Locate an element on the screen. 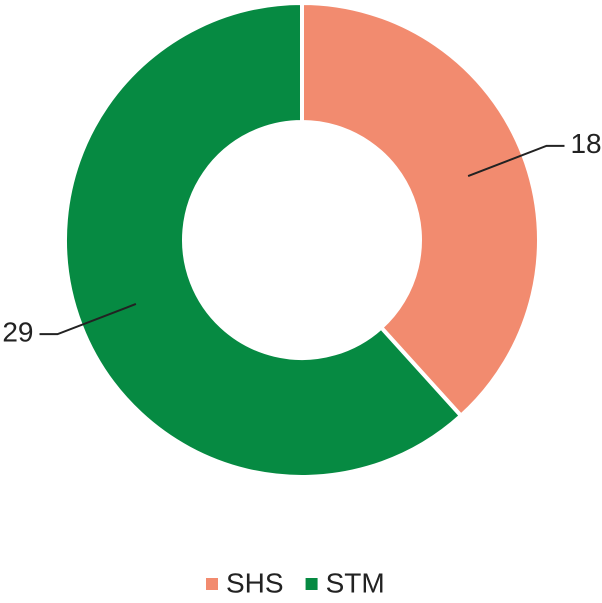  data-label: 18 is located at coordinates (585, 143).